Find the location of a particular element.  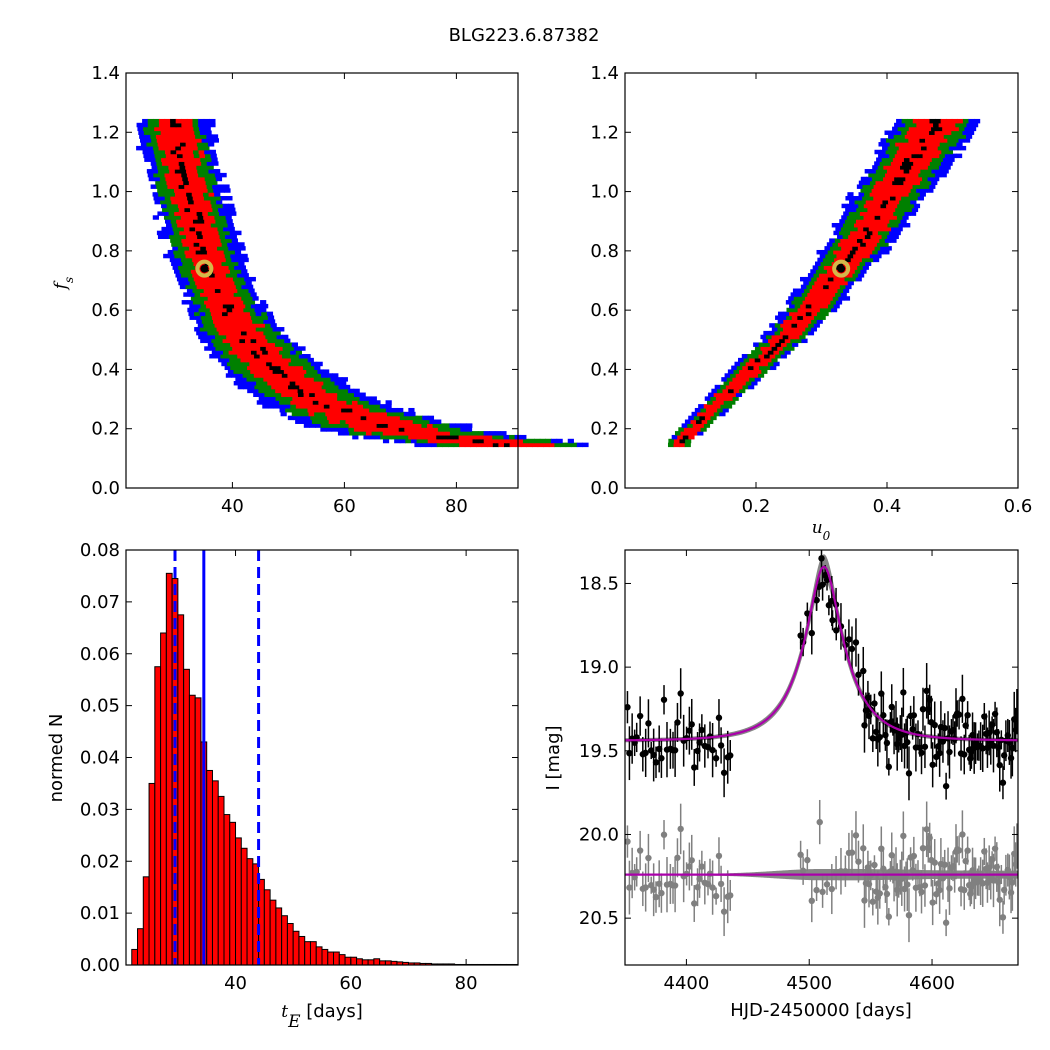

y-tick-label: 1.2 is located at coordinates (105, 132).